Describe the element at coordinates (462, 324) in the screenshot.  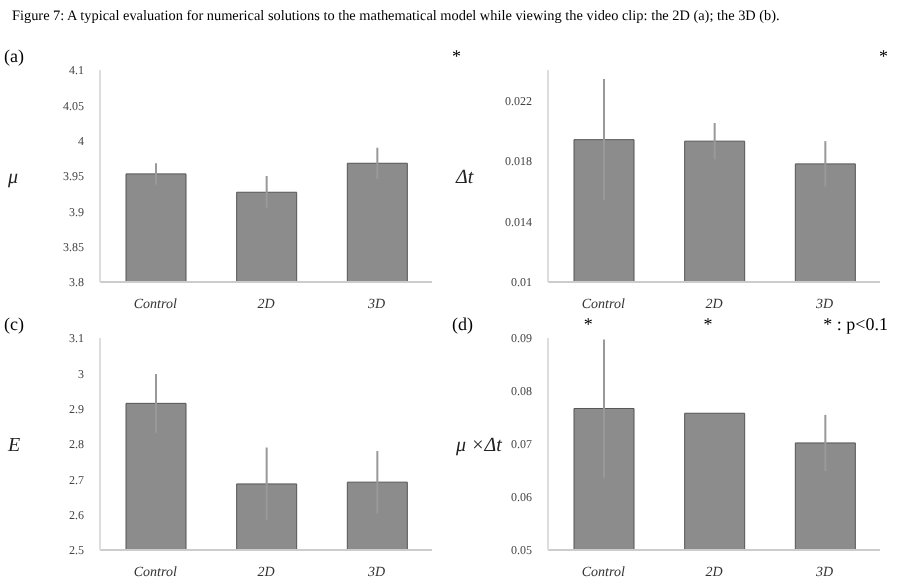
I see `text: (d)` at that location.